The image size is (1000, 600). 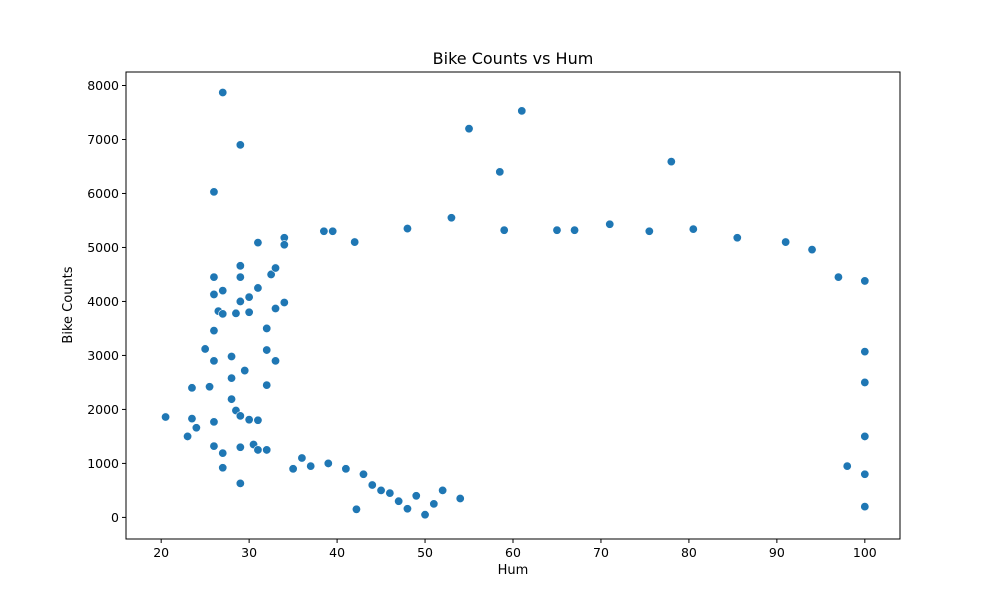 I want to click on y-axis-label: Bike Counts, so click(x=68, y=304).